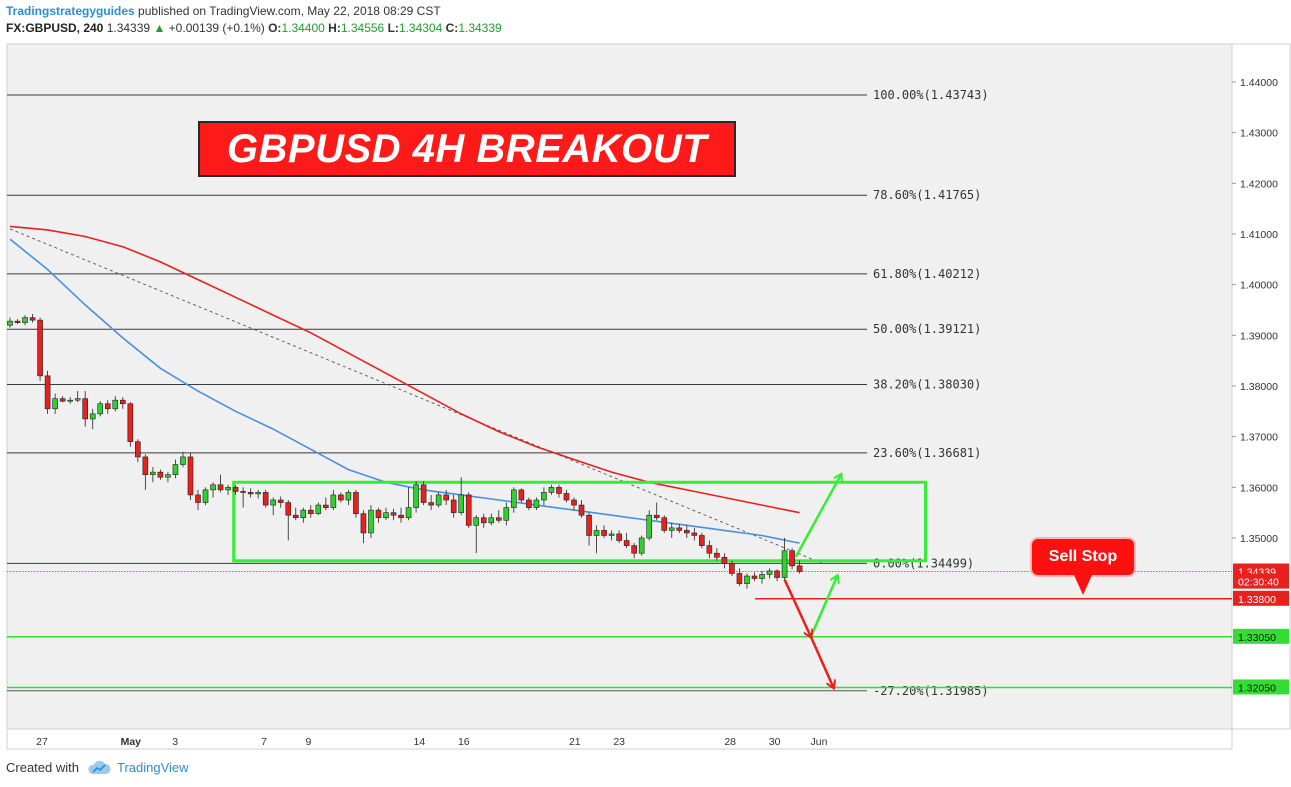 This screenshot has height=787, width=1291. Describe the element at coordinates (580, 521) in the screenshot. I see `consolidation-box` at that location.